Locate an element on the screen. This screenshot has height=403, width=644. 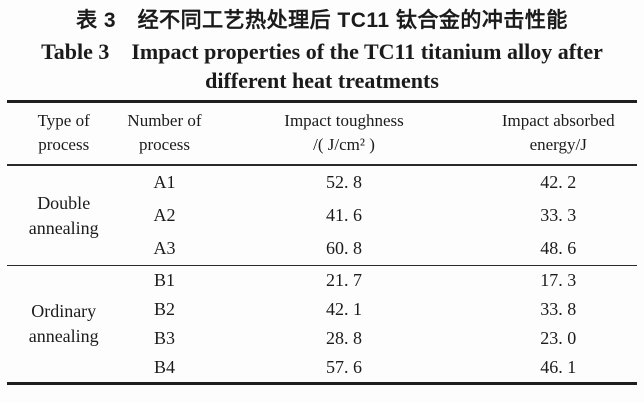
table-row: B3 28. 8 23. 0 is located at coordinates (322, 338).